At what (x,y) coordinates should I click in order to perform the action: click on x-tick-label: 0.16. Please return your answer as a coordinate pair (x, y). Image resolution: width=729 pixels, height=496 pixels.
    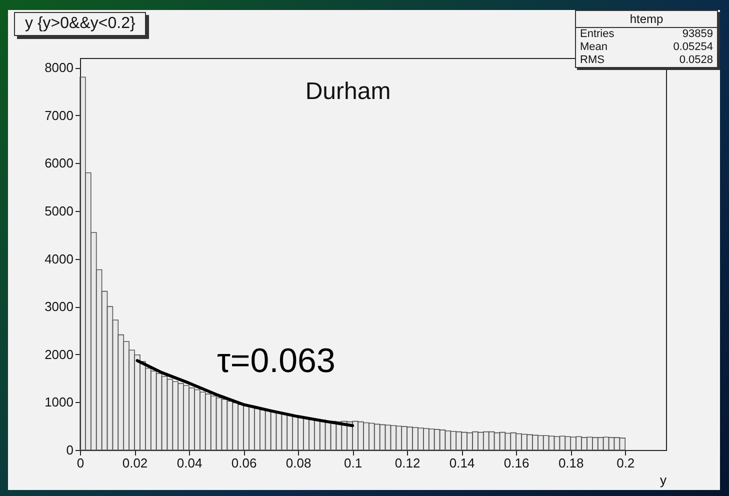
    Looking at the image, I should click on (517, 463).